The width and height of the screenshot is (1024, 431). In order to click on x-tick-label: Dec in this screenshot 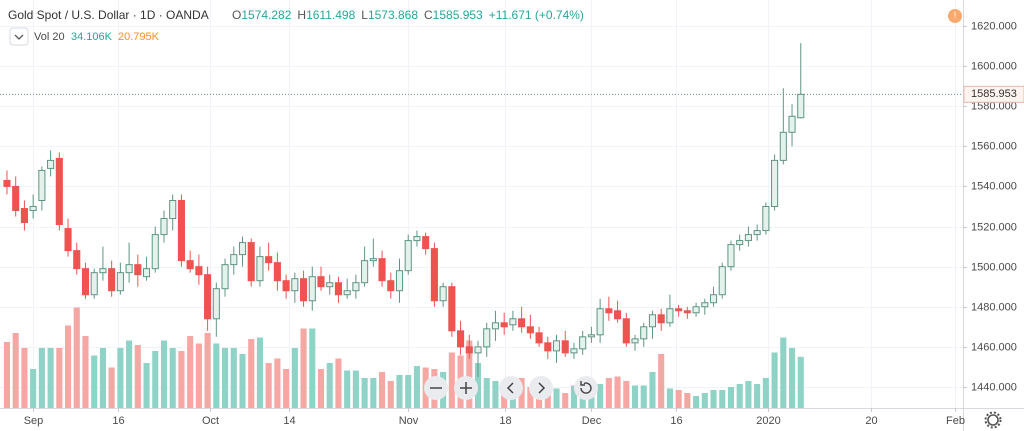, I will do `click(592, 421)`.